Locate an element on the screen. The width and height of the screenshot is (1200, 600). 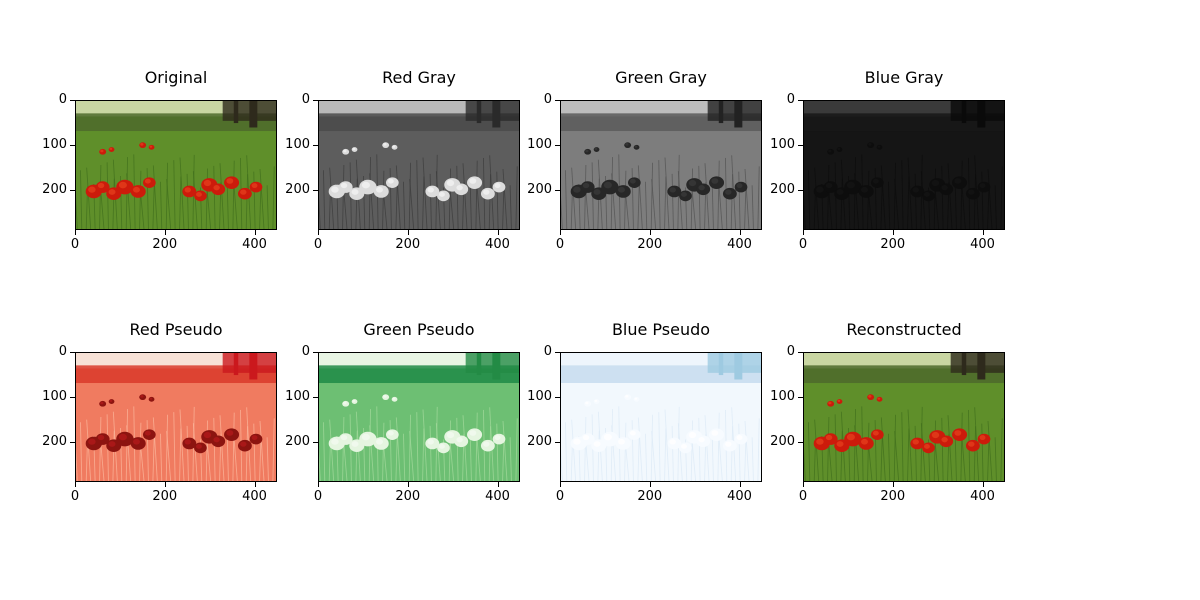
image-panel: Red Gray 0 100 200 0 200 400 is located at coordinates (381, 165).